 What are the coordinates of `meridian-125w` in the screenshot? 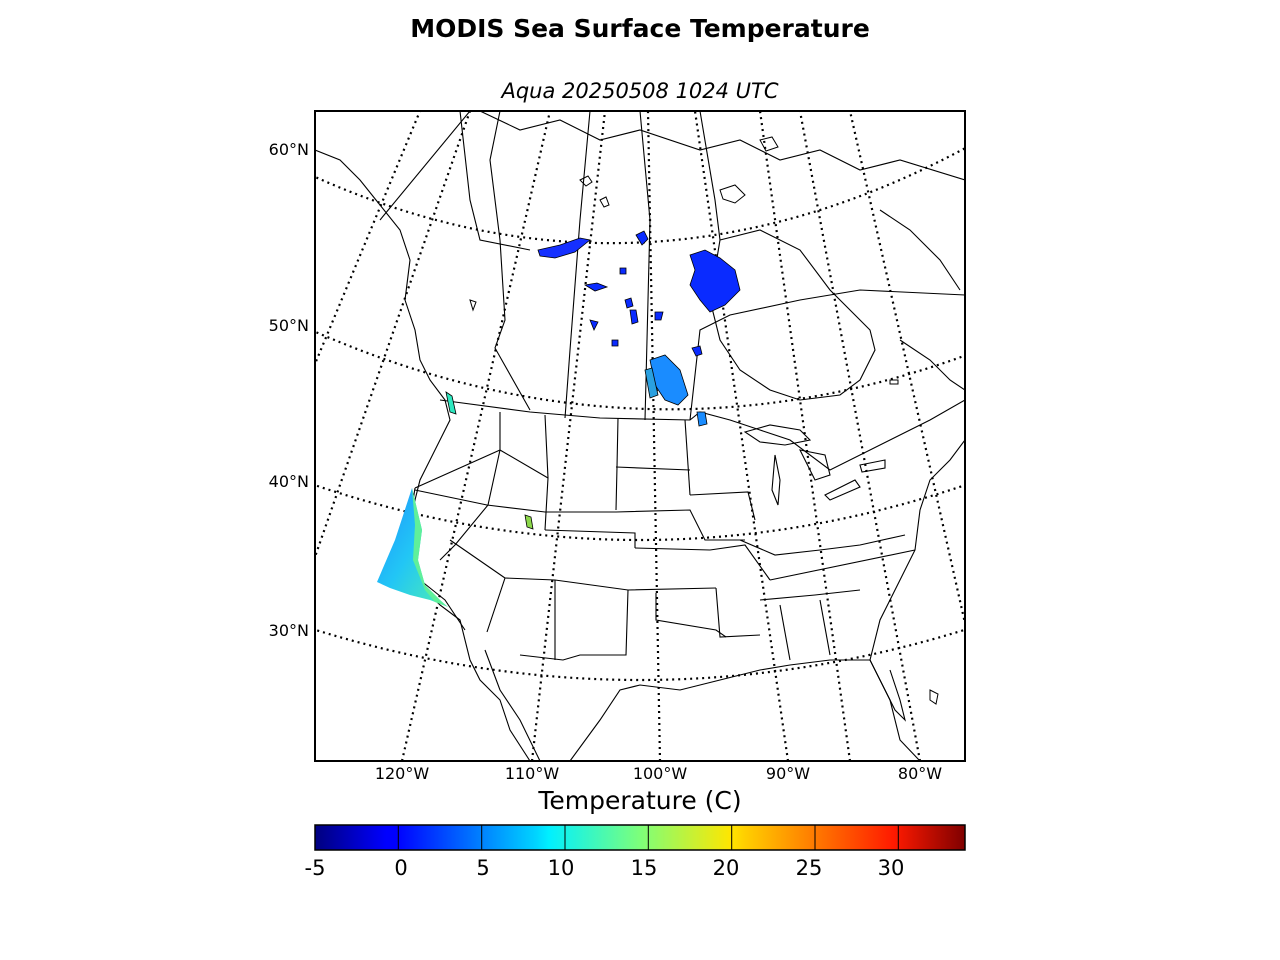 It's located at (368, 239).